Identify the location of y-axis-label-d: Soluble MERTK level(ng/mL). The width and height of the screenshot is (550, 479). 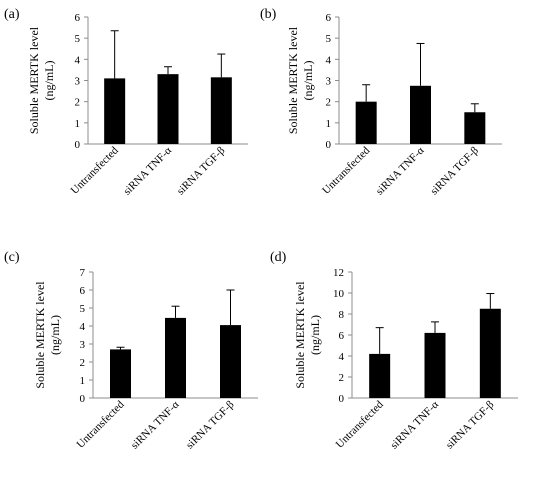
(307, 335).